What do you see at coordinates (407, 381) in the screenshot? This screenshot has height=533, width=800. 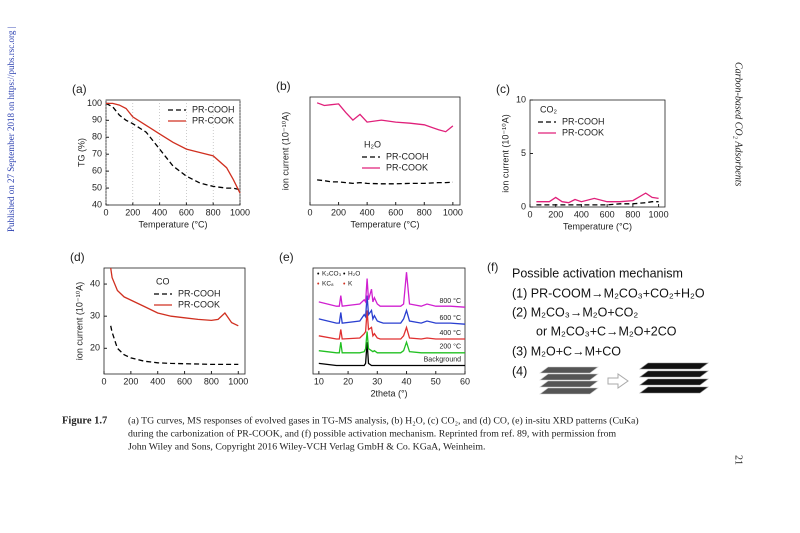 I see `x-tick-label: 40` at bounding box center [407, 381].